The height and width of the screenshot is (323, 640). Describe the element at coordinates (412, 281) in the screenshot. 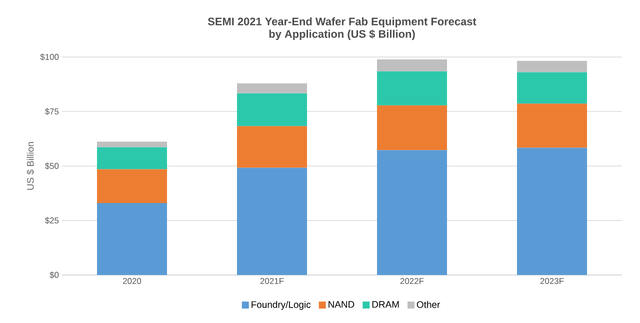

I see `x-tick-label: 2022F` at that location.